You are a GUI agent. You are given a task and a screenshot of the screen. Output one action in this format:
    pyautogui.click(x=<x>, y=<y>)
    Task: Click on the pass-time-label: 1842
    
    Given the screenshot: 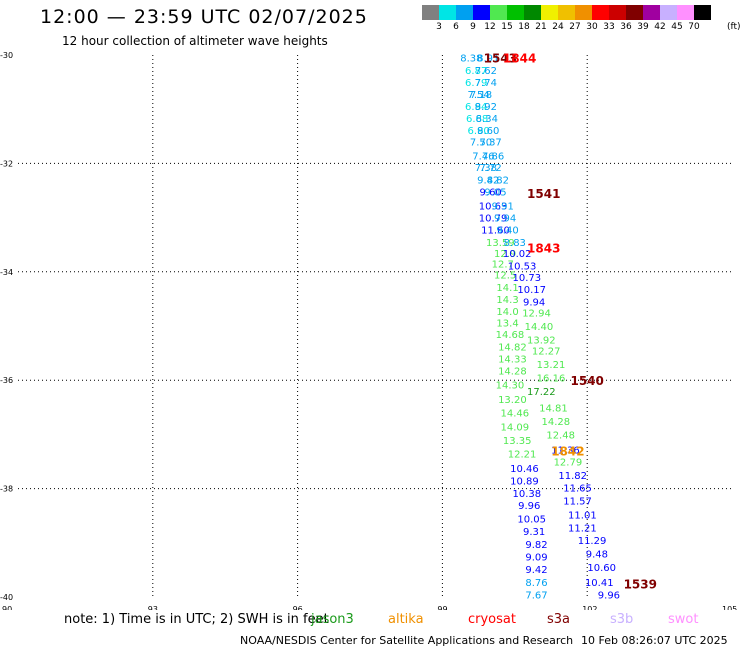 What is the action you would take?
    pyautogui.click(x=567, y=452)
    